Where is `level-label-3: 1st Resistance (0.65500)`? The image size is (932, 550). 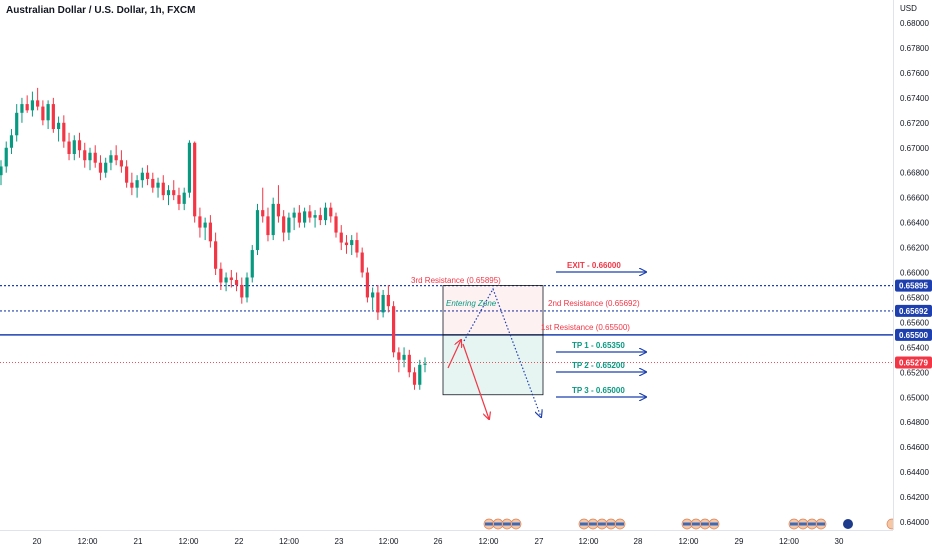
level-label-3: 1st Resistance (0.65500) is located at coordinates (585, 327).